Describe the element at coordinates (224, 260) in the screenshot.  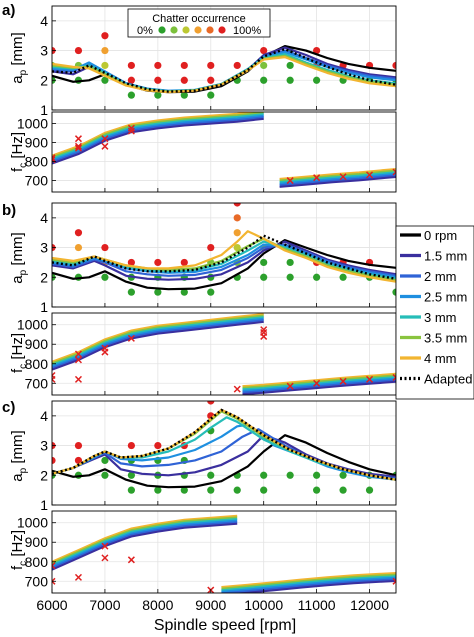
I see `stability-line-1-5-mm` at that location.